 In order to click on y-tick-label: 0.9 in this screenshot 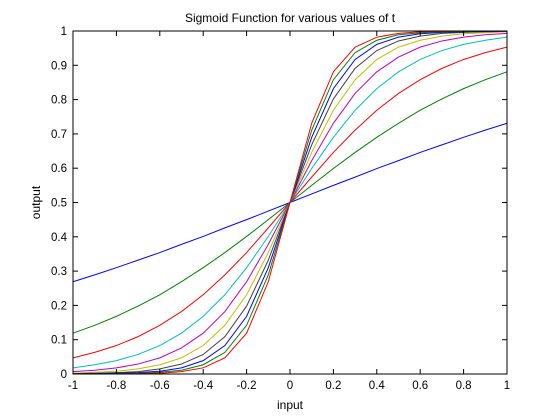, I will do `click(59, 66)`.